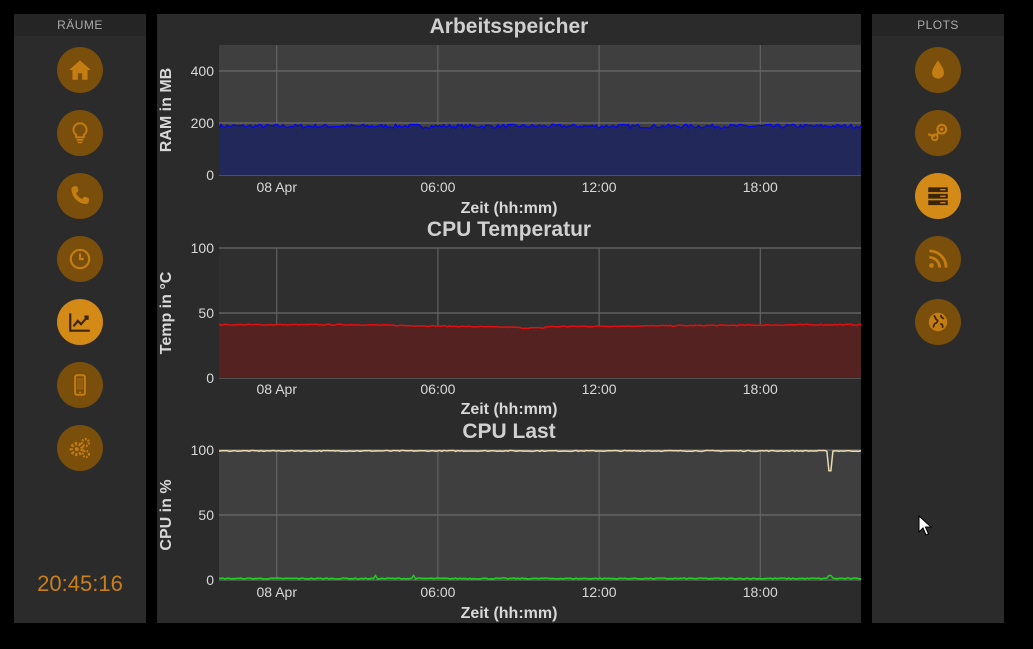  Describe the element at coordinates (925, 525) in the screenshot. I see `mouse-cursor-icon` at that location.